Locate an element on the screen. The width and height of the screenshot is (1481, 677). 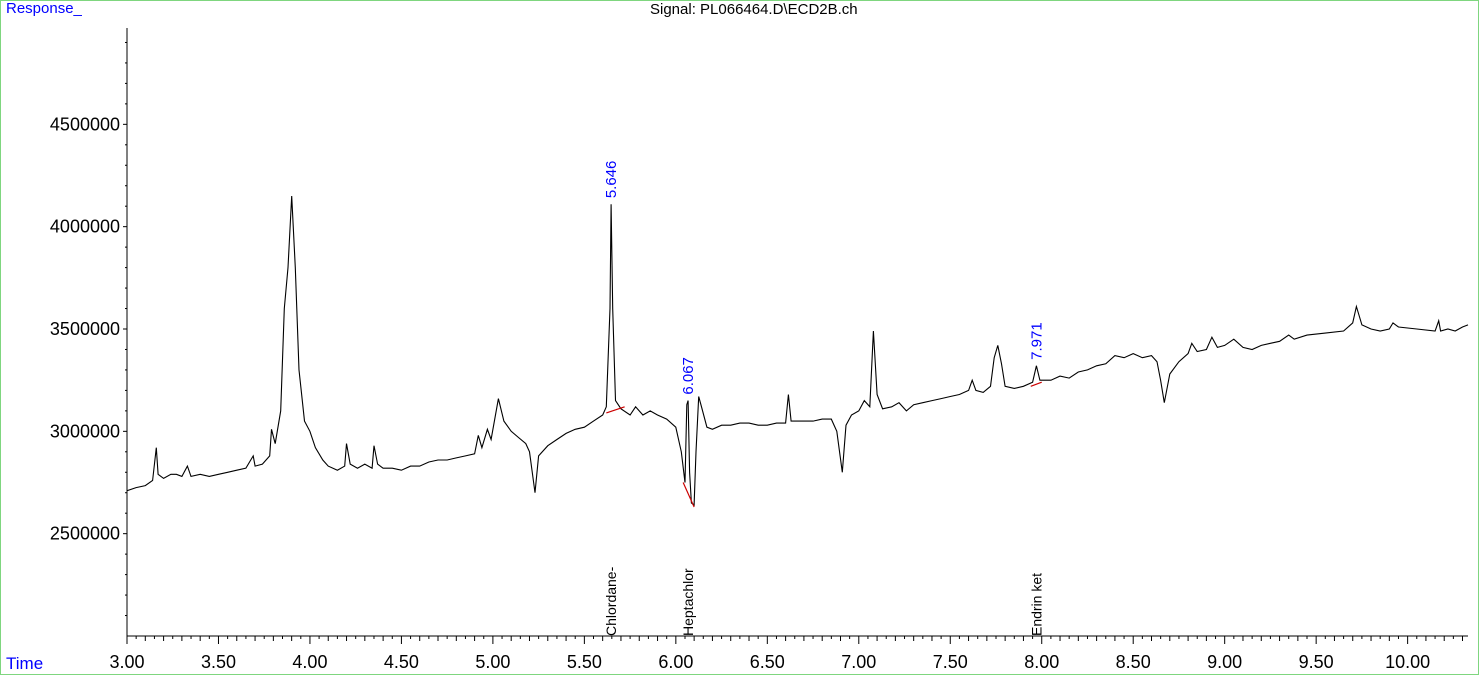
x-tick-label: 9.00 is located at coordinates (1224, 662).